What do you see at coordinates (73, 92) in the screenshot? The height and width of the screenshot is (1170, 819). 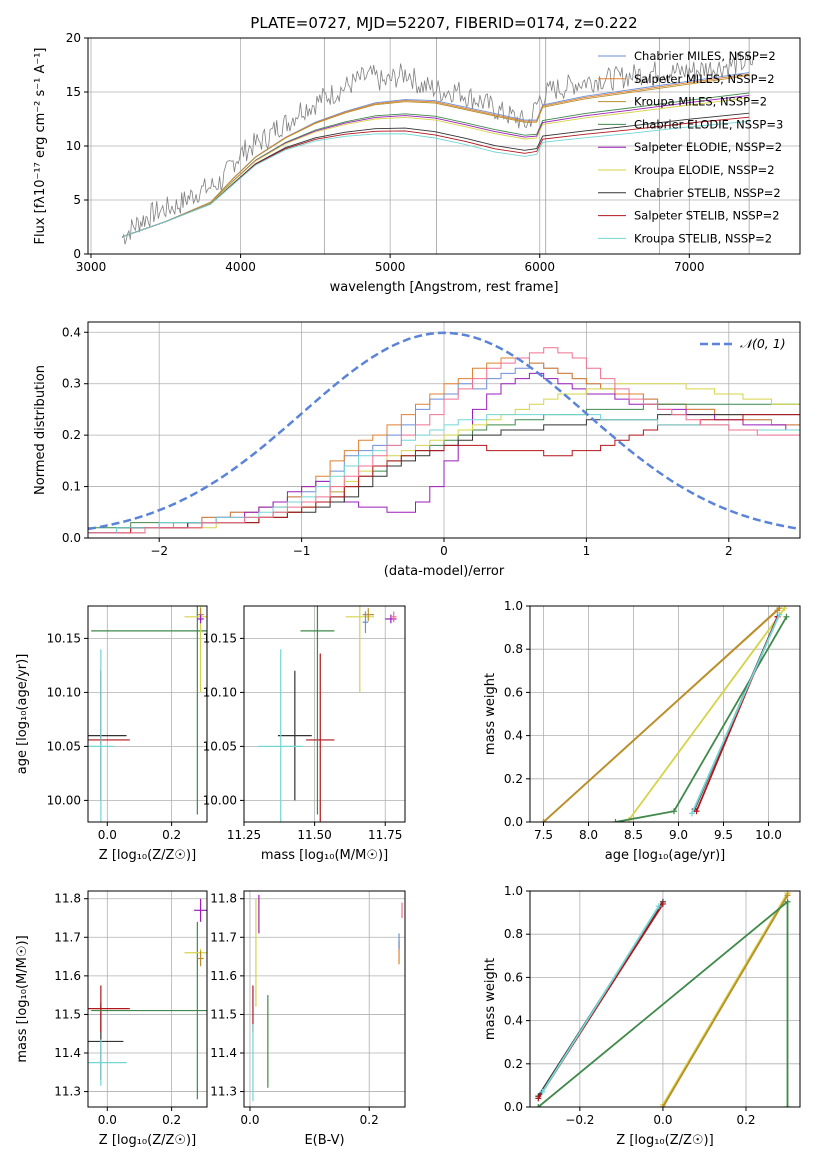 I see `y-tick-label: 15` at bounding box center [73, 92].